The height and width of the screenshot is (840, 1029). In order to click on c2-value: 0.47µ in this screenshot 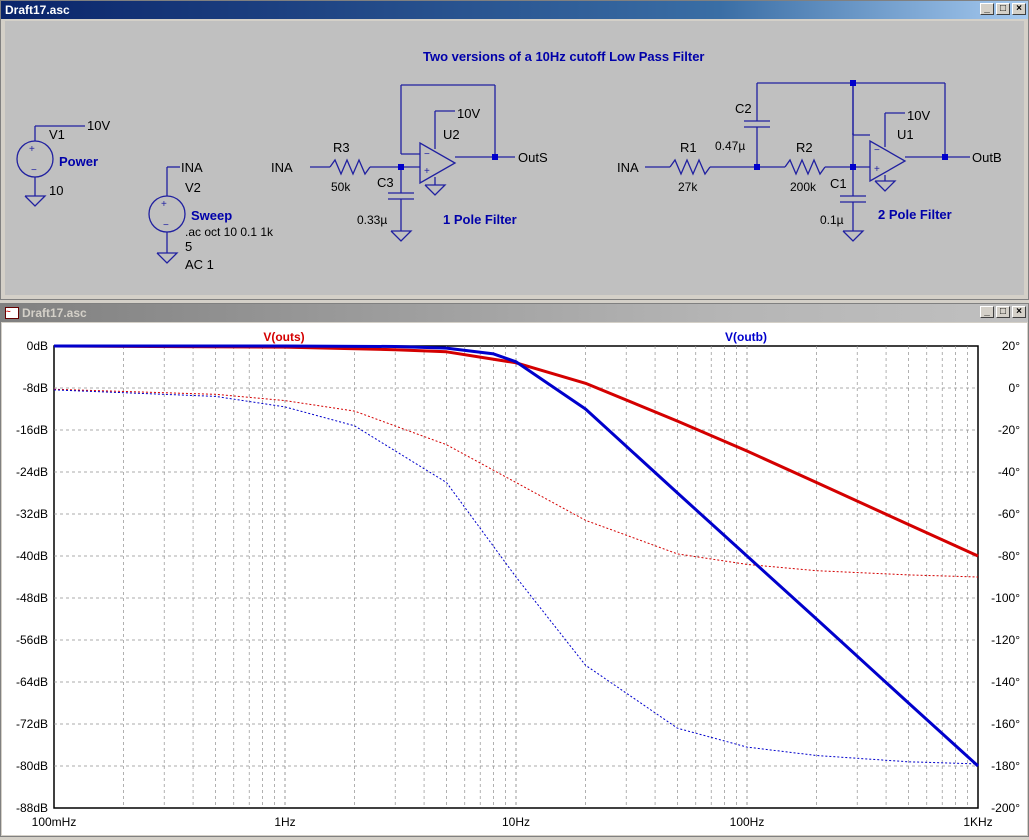, I will do `click(730, 146)`.